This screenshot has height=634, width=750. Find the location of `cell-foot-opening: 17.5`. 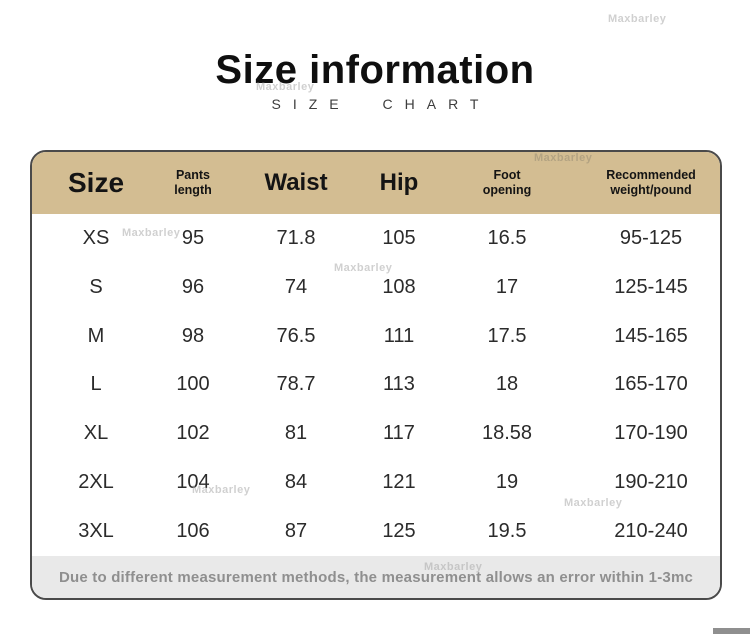

cell-foot-opening: 17.5 is located at coordinates (507, 335).